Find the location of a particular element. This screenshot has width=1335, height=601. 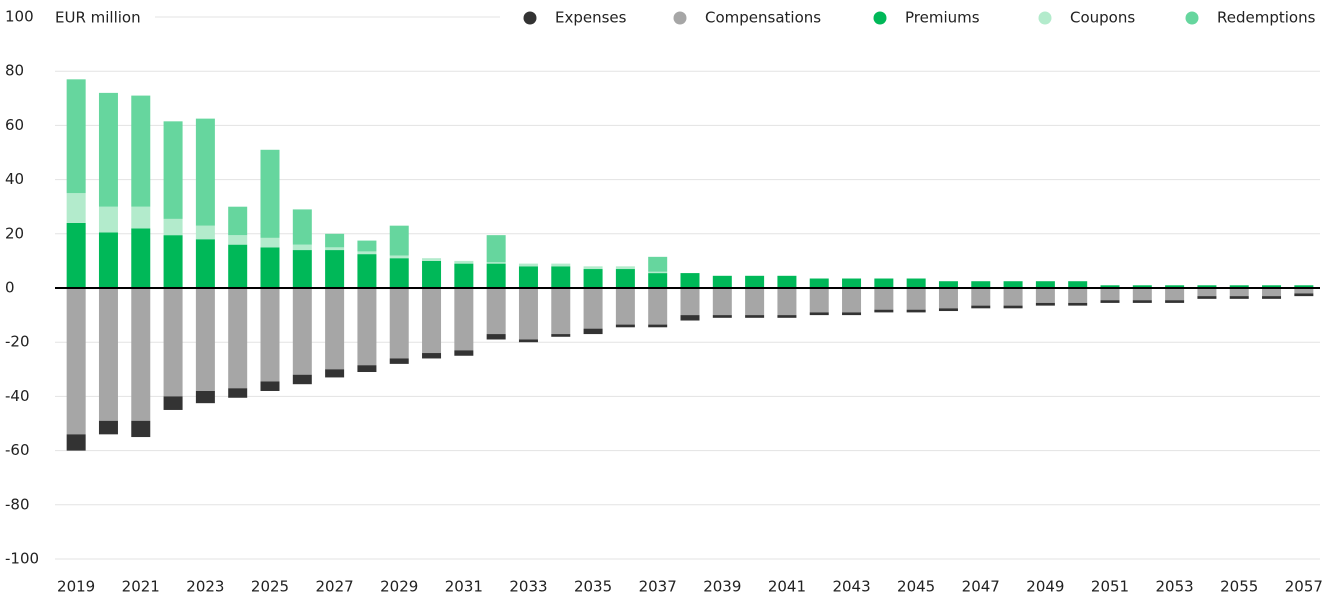

x-tick-label: 2021 is located at coordinates (141, 587).